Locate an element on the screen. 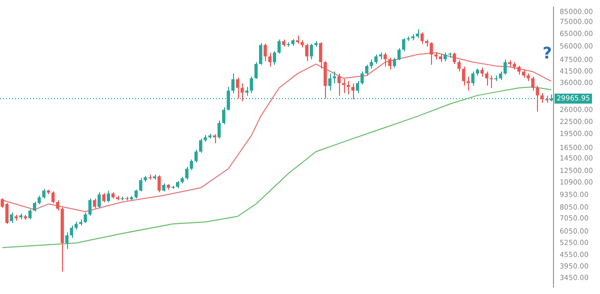  annotation: ? is located at coordinates (547, 53).